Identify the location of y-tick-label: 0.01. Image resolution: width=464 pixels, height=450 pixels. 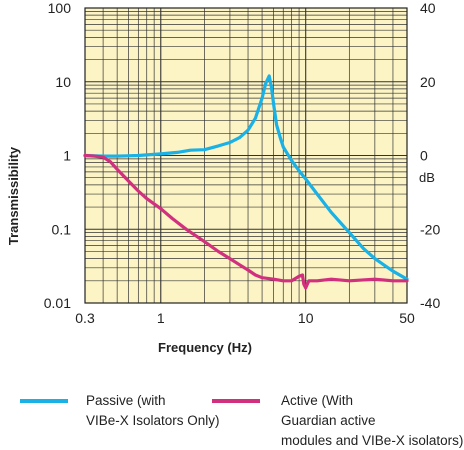
(57, 303).